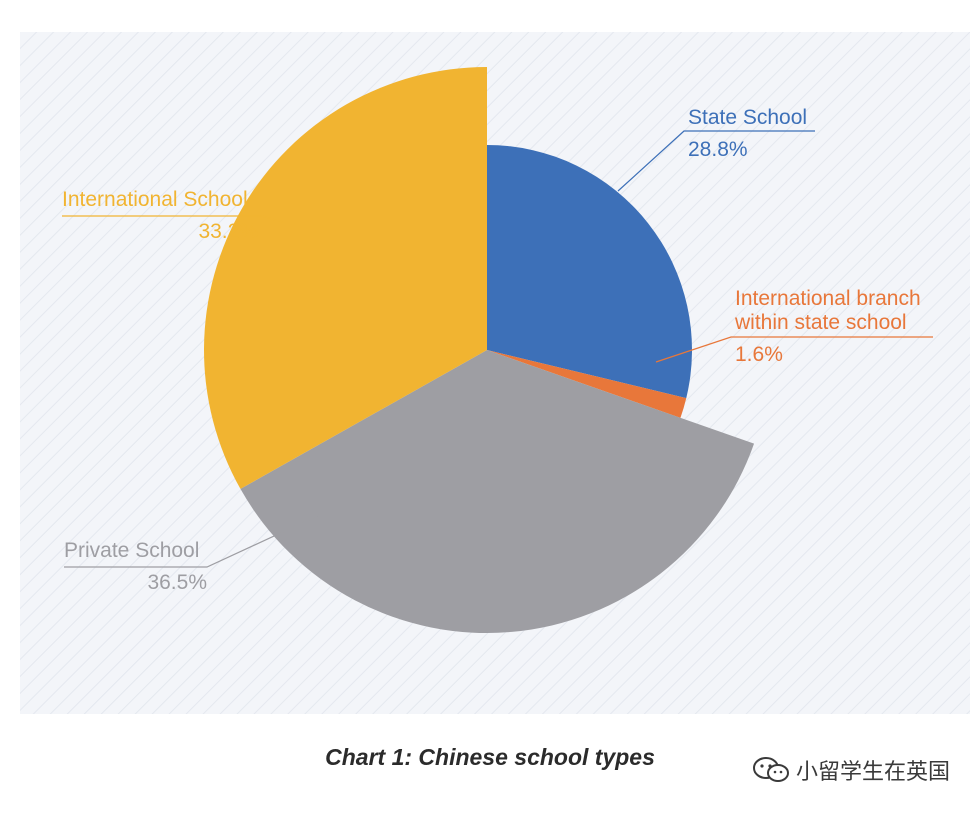 The image size is (980, 817). What do you see at coordinates (872, 772) in the screenshot?
I see `watermark-text: 小留学生在英国` at bounding box center [872, 772].